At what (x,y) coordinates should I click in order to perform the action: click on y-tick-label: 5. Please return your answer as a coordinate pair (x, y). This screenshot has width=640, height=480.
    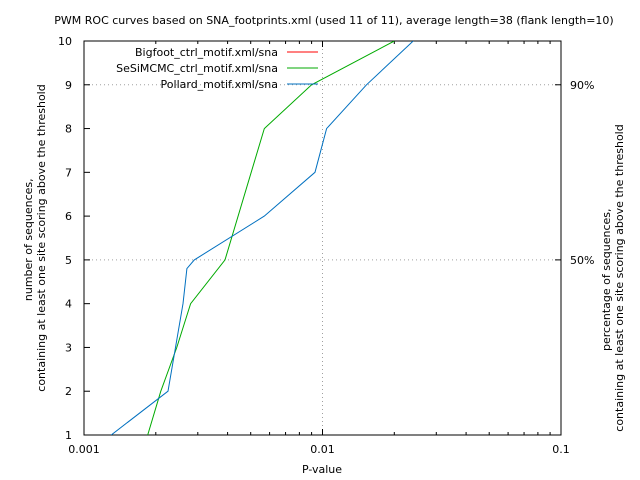
    Looking at the image, I should click on (68, 260).